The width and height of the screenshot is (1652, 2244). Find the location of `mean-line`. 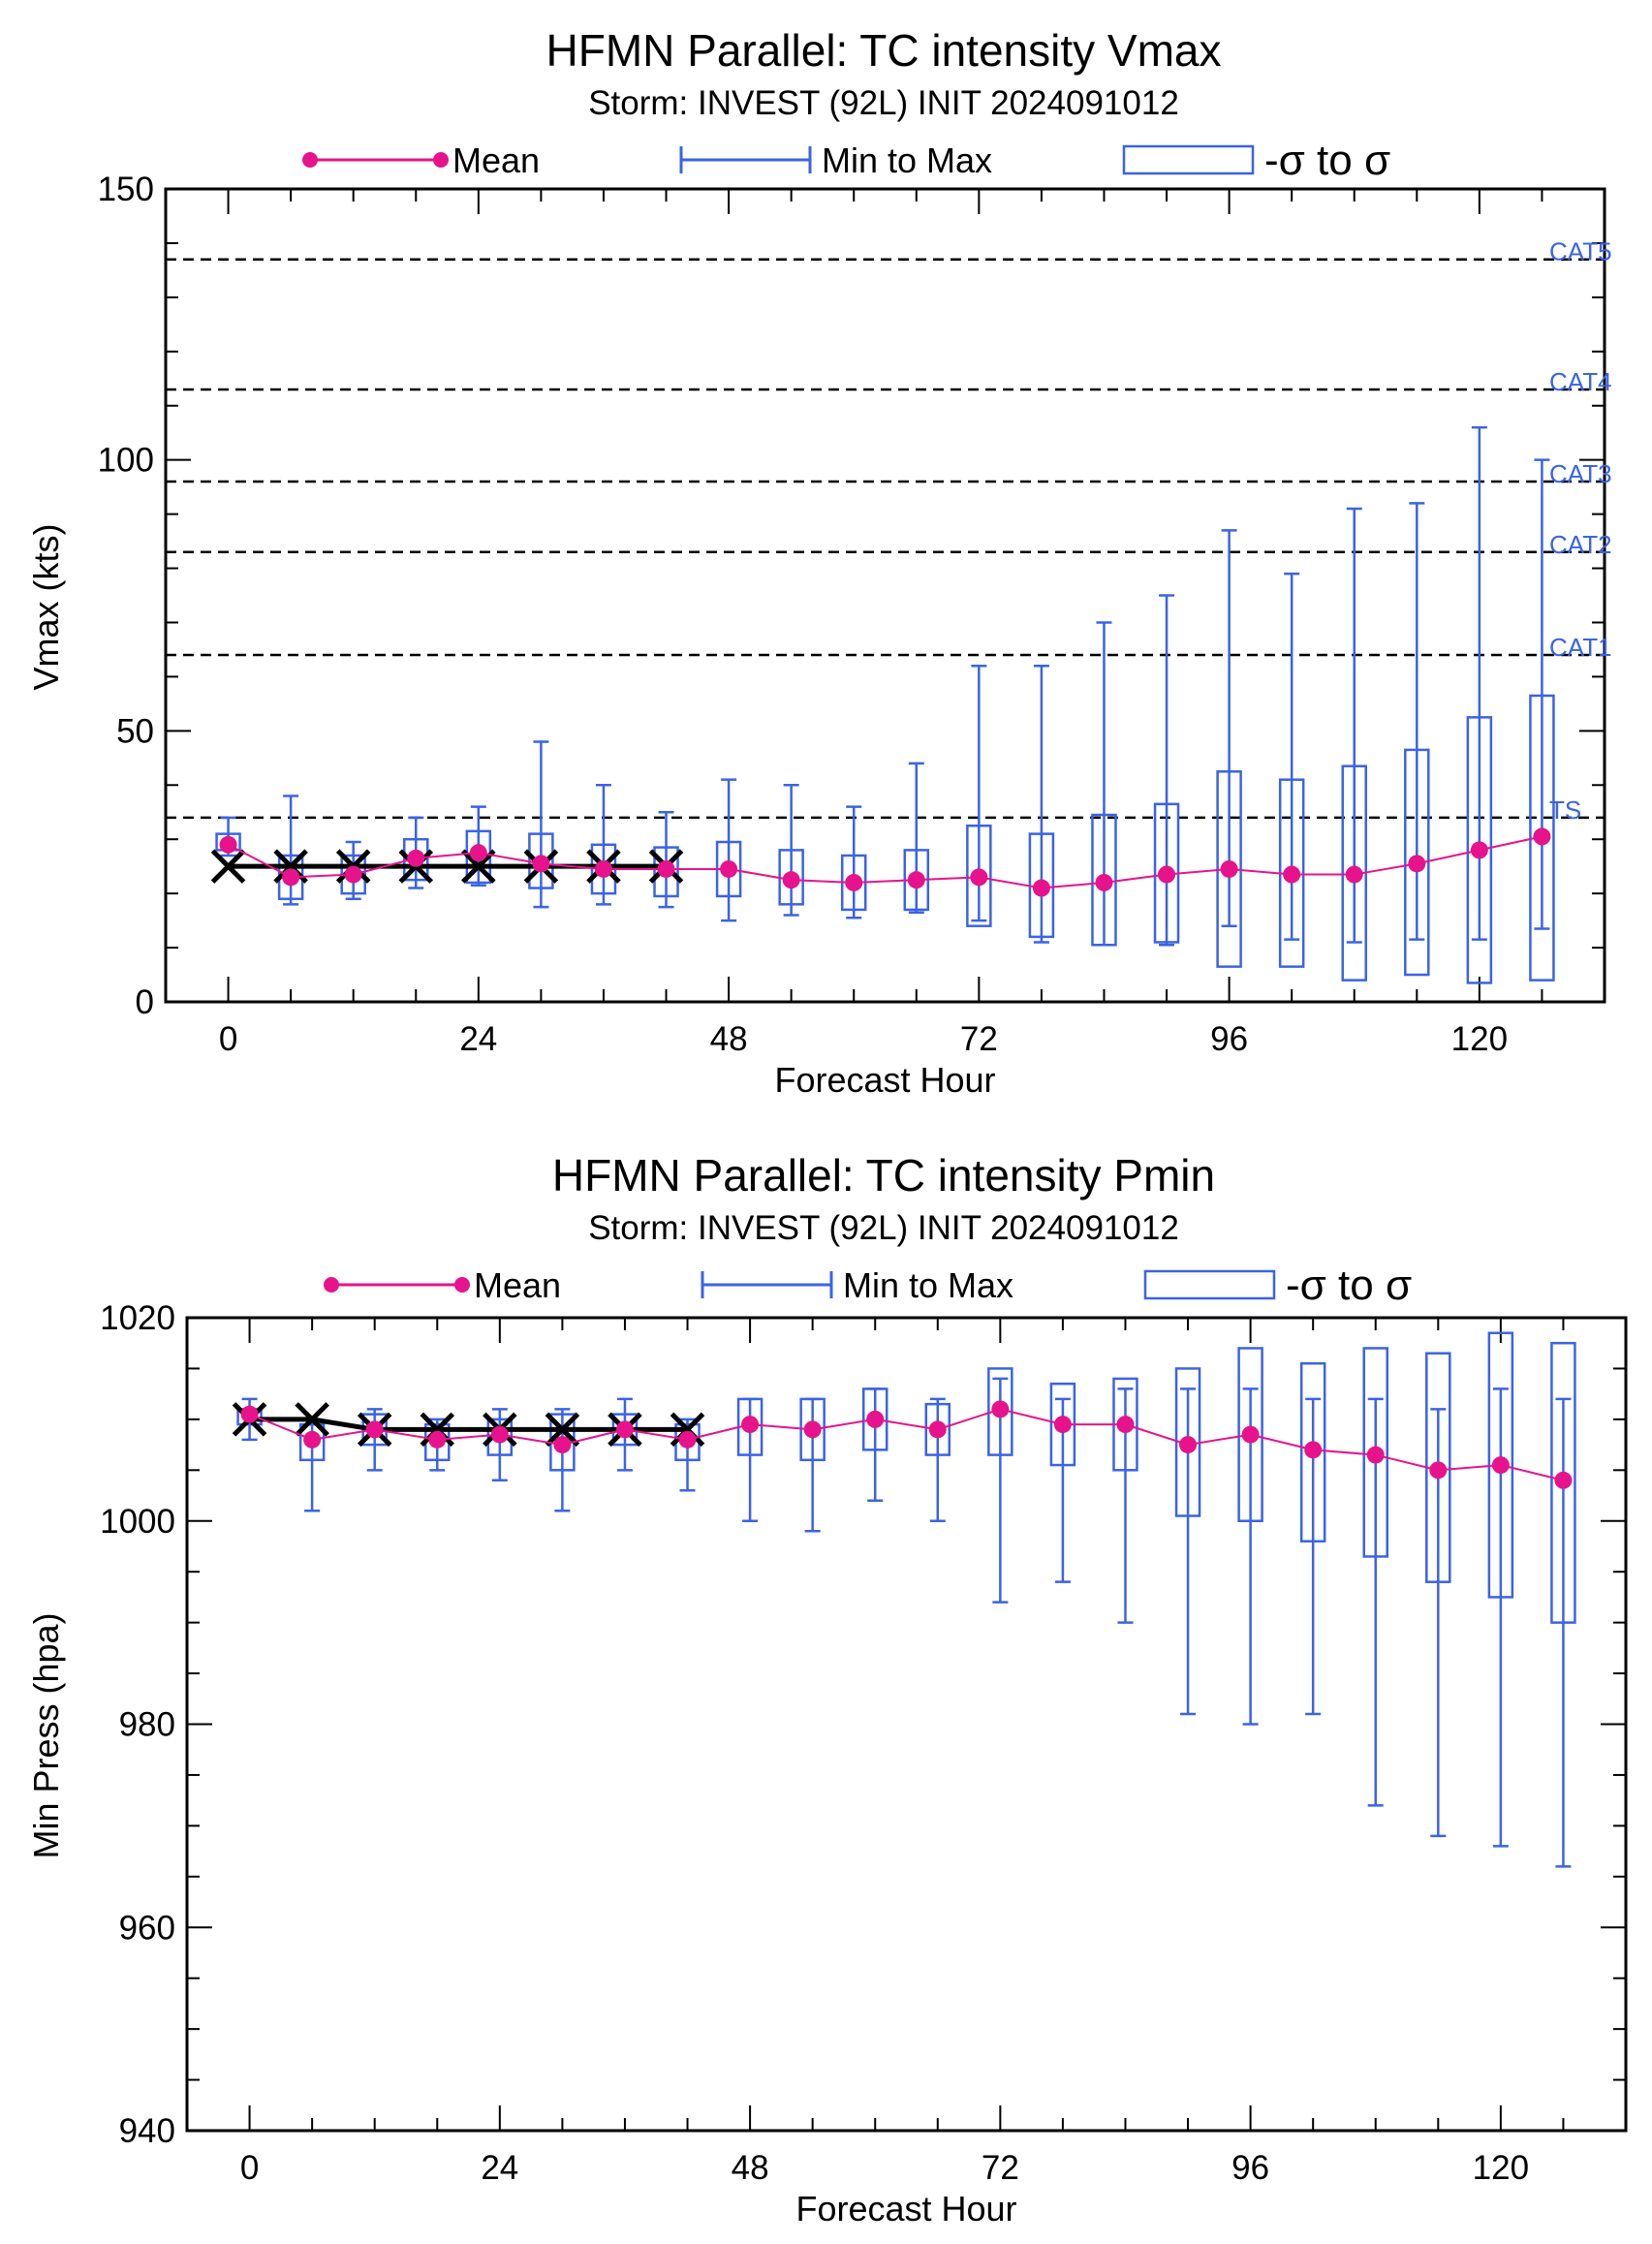

mean-line is located at coordinates (885, 862).